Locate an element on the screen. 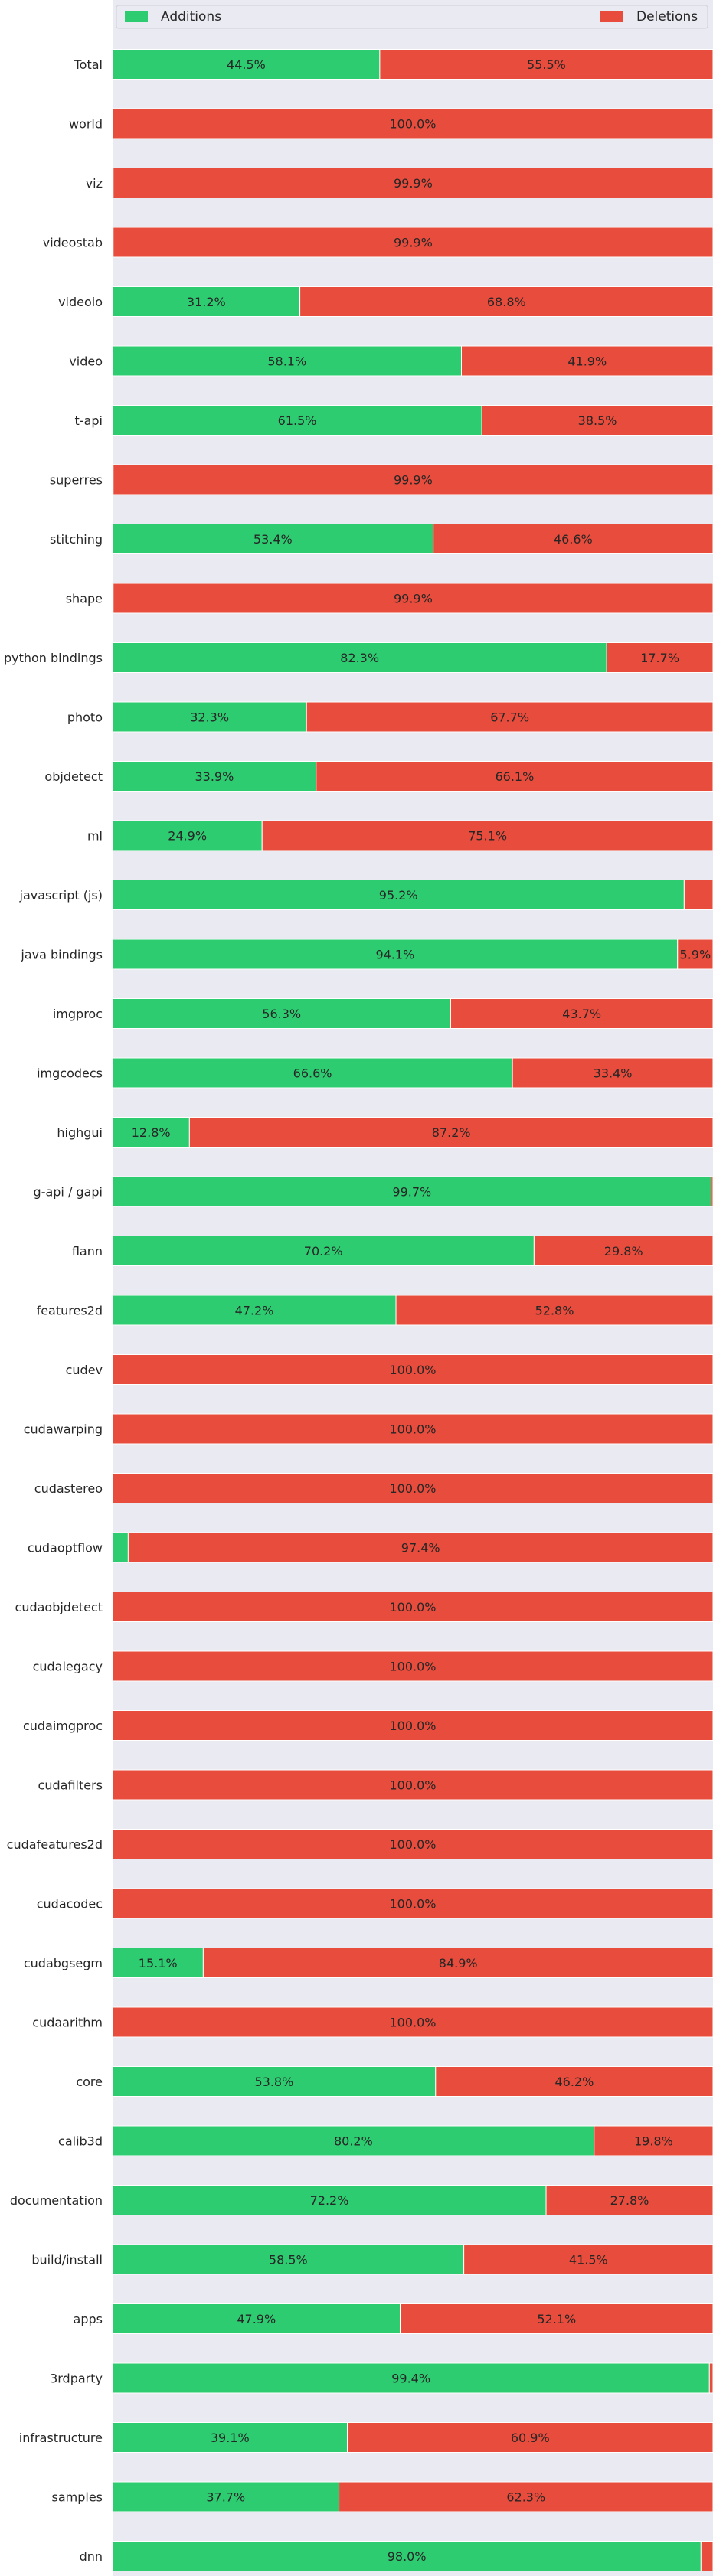 The height and width of the screenshot is (2576, 713). category-label: cudastereo is located at coordinates (68, 1488).